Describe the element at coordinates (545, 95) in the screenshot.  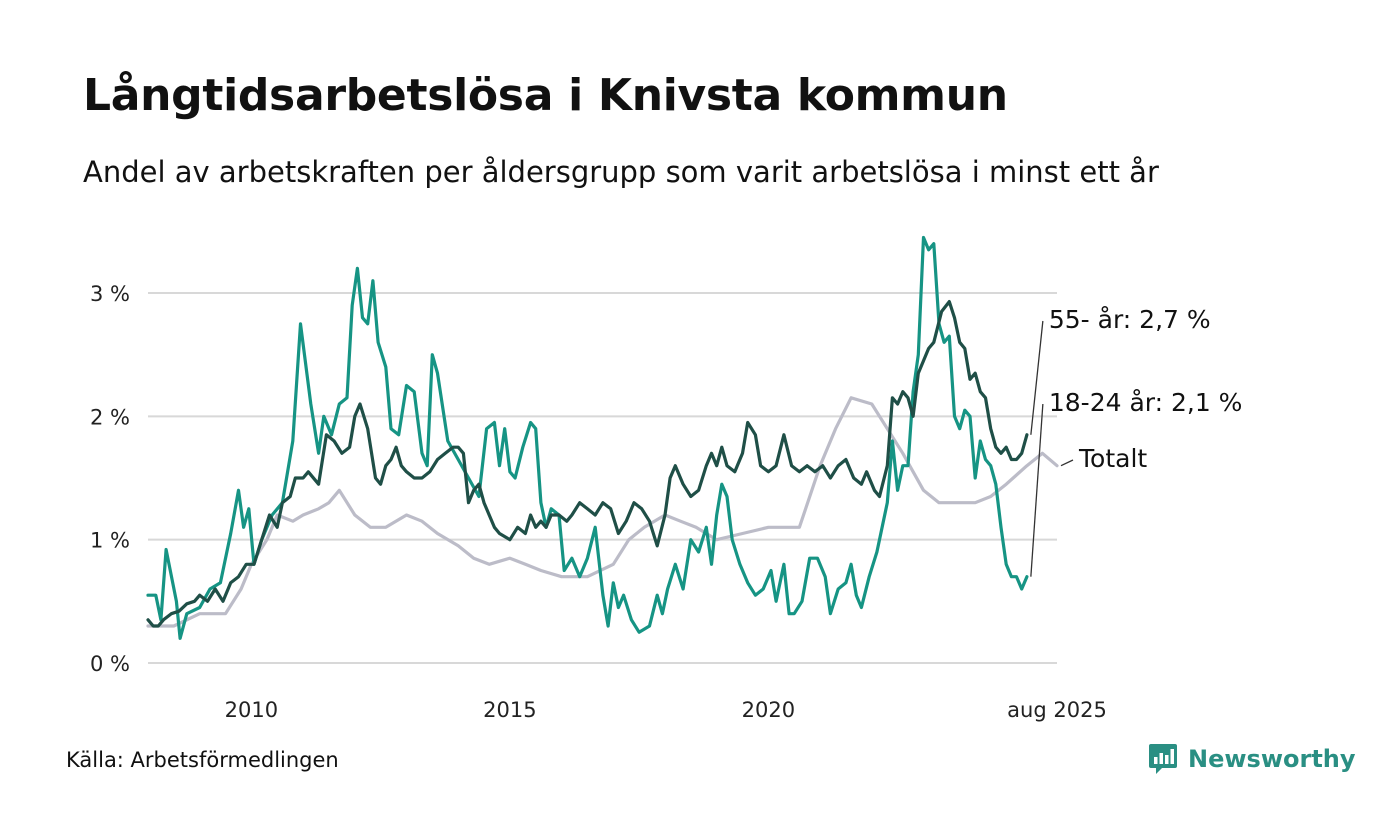
I see `chart-title: Långtidsarbetslösa i Knivsta kommun` at that location.